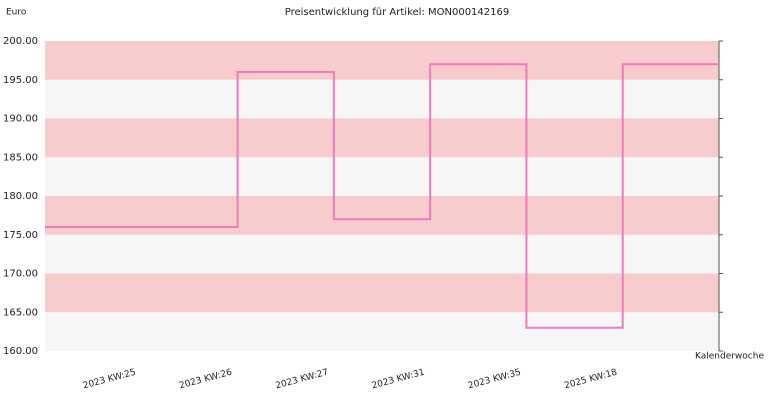 This screenshot has width=770, height=404. I want to click on y-tick-label: 185.00, so click(20, 157).